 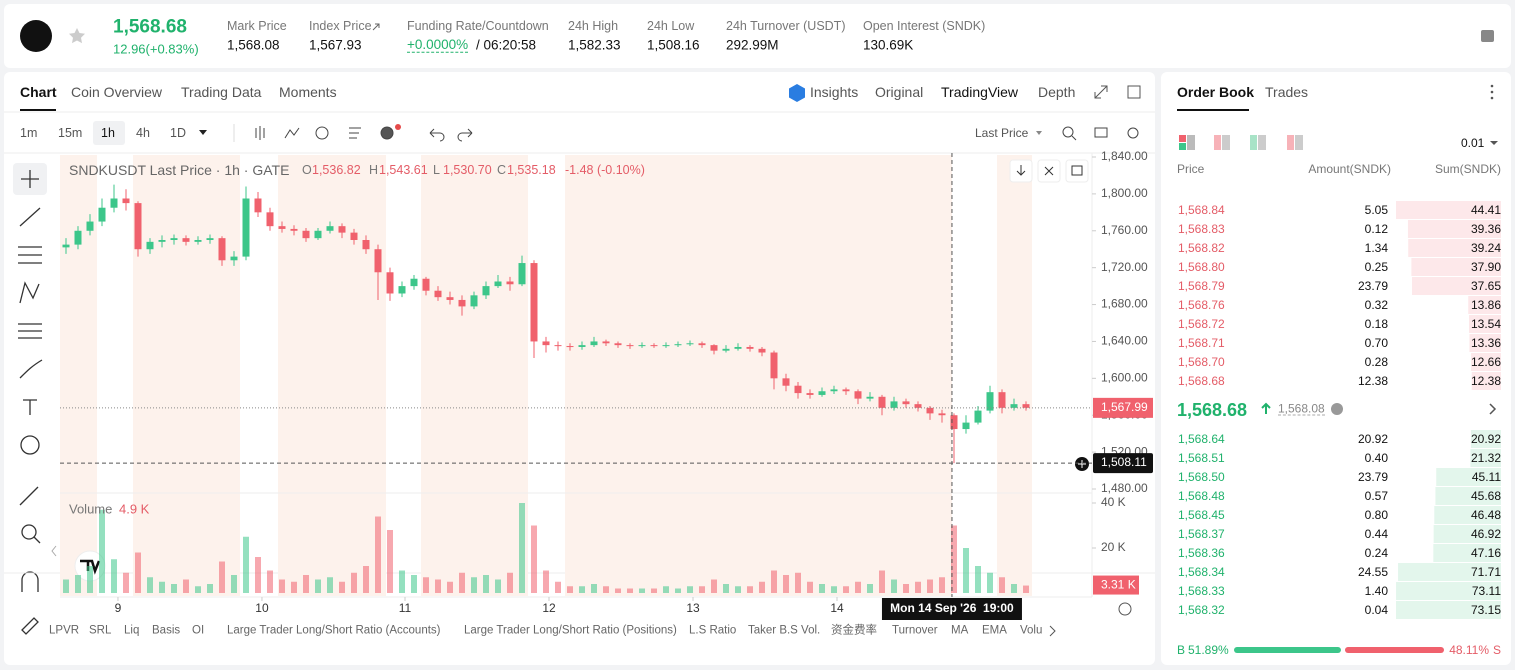 What do you see at coordinates (54, 551) in the screenshot?
I see `scroll-left` at bounding box center [54, 551].